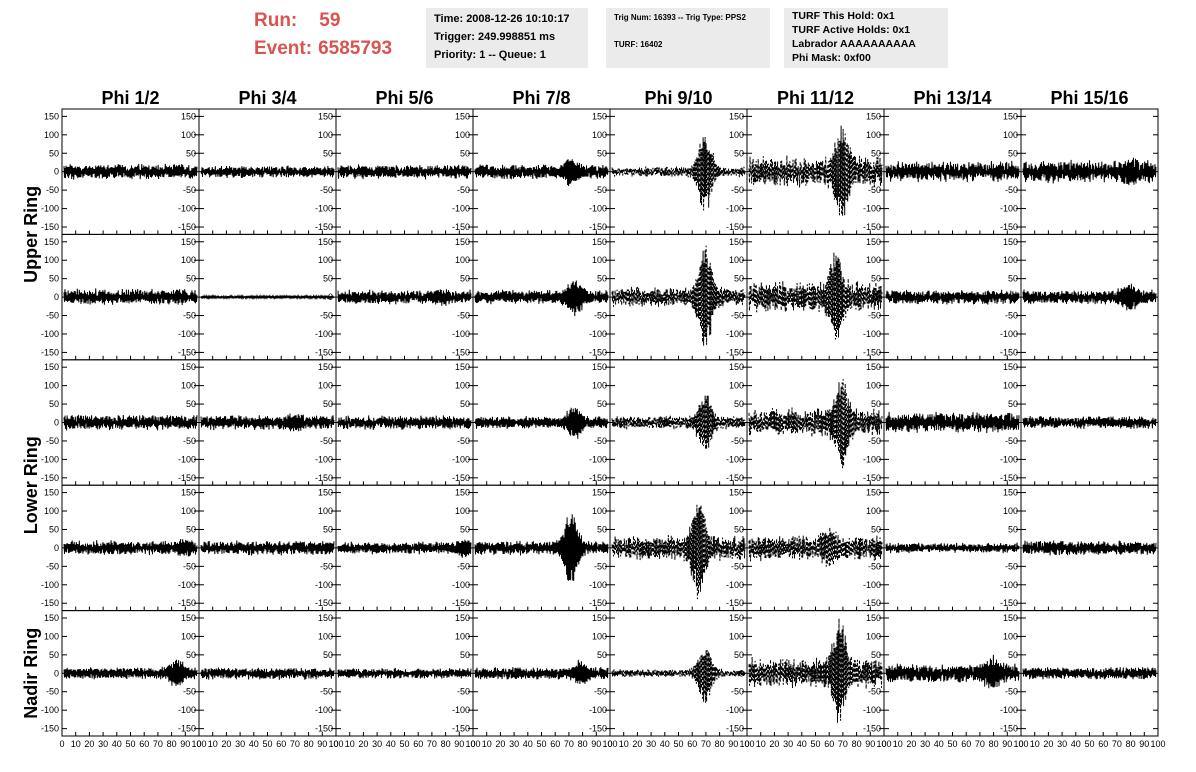 This screenshot has height=772, width=1196. I want to click on row-title: Lower Ring, so click(31, 485).